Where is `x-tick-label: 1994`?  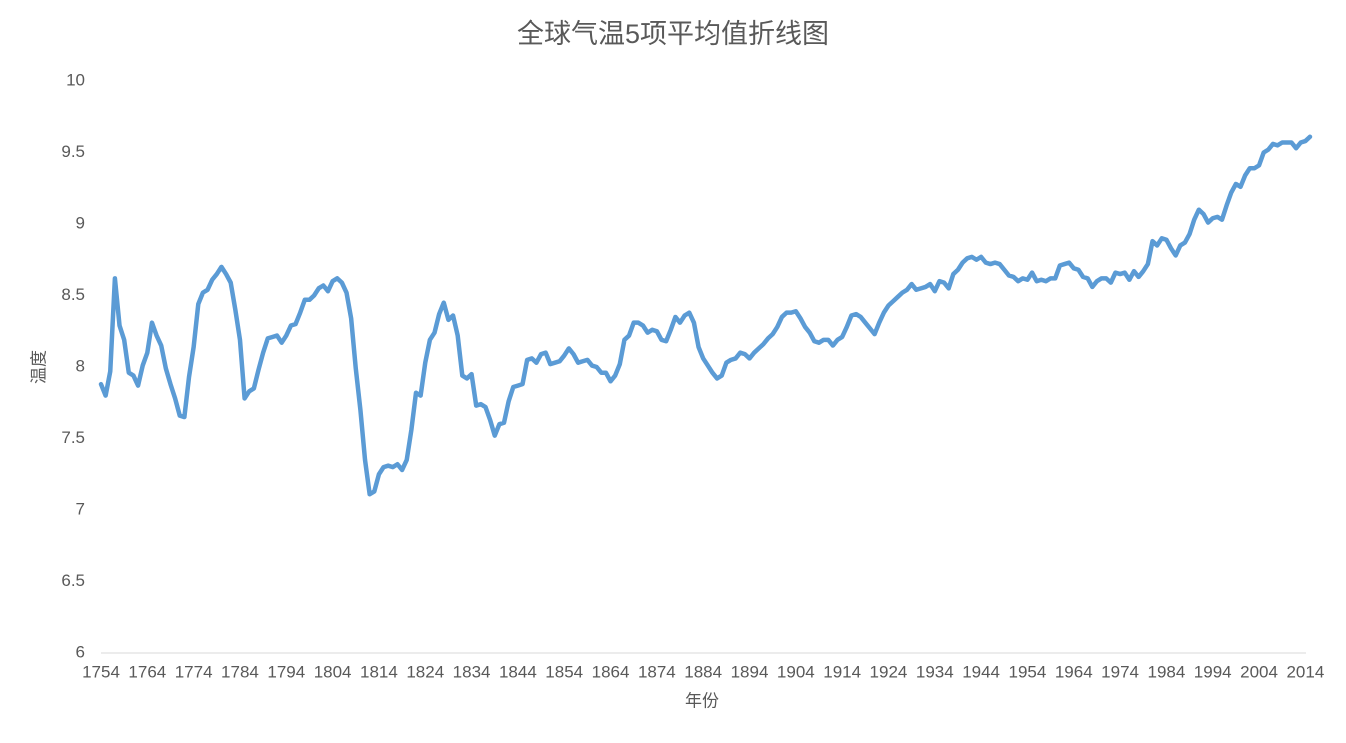 x-tick-label: 1994 is located at coordinates (1213, 671).